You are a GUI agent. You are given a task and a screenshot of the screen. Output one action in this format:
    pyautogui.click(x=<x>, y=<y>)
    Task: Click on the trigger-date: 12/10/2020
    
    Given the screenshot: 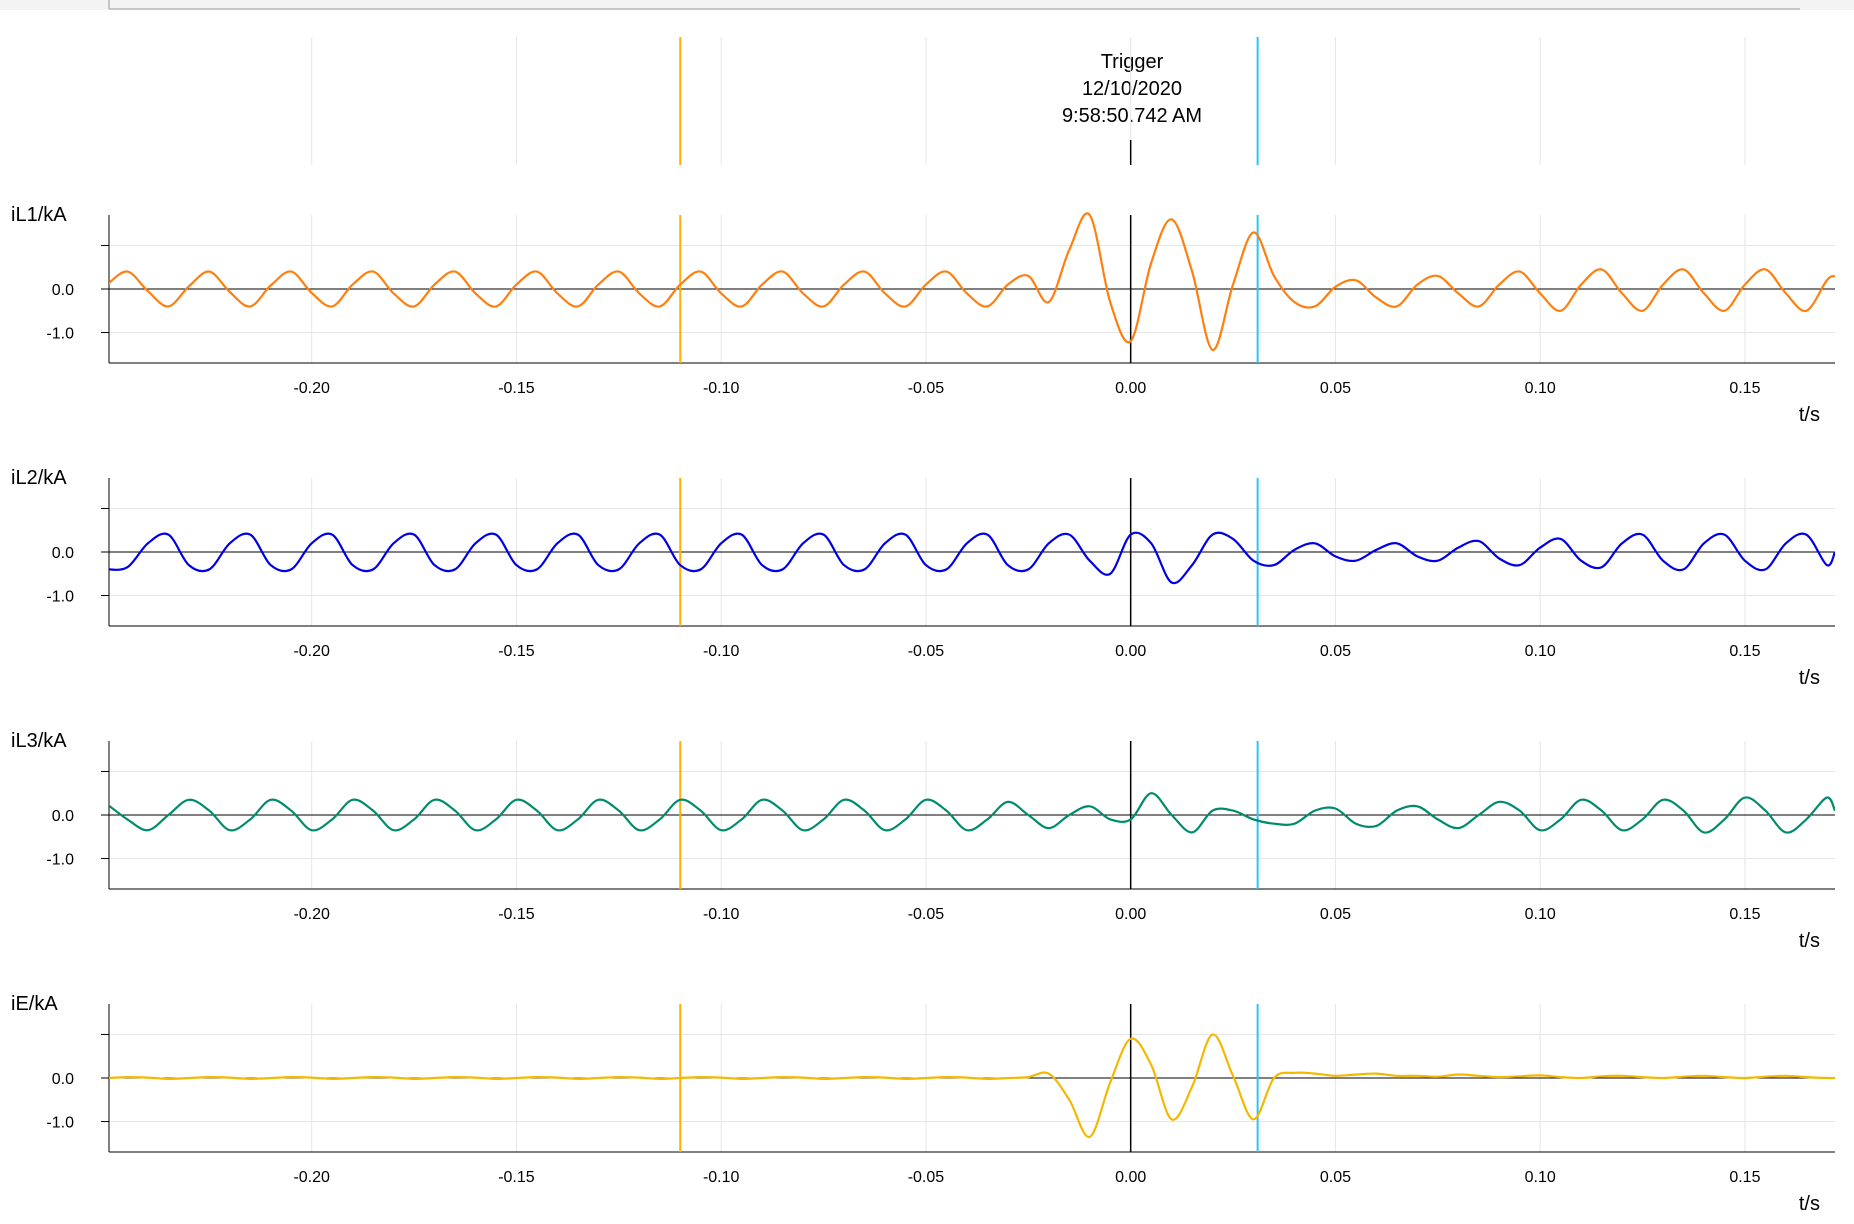 What is the action you would take?
    pyautogui.click(x=1132, y=89)
    